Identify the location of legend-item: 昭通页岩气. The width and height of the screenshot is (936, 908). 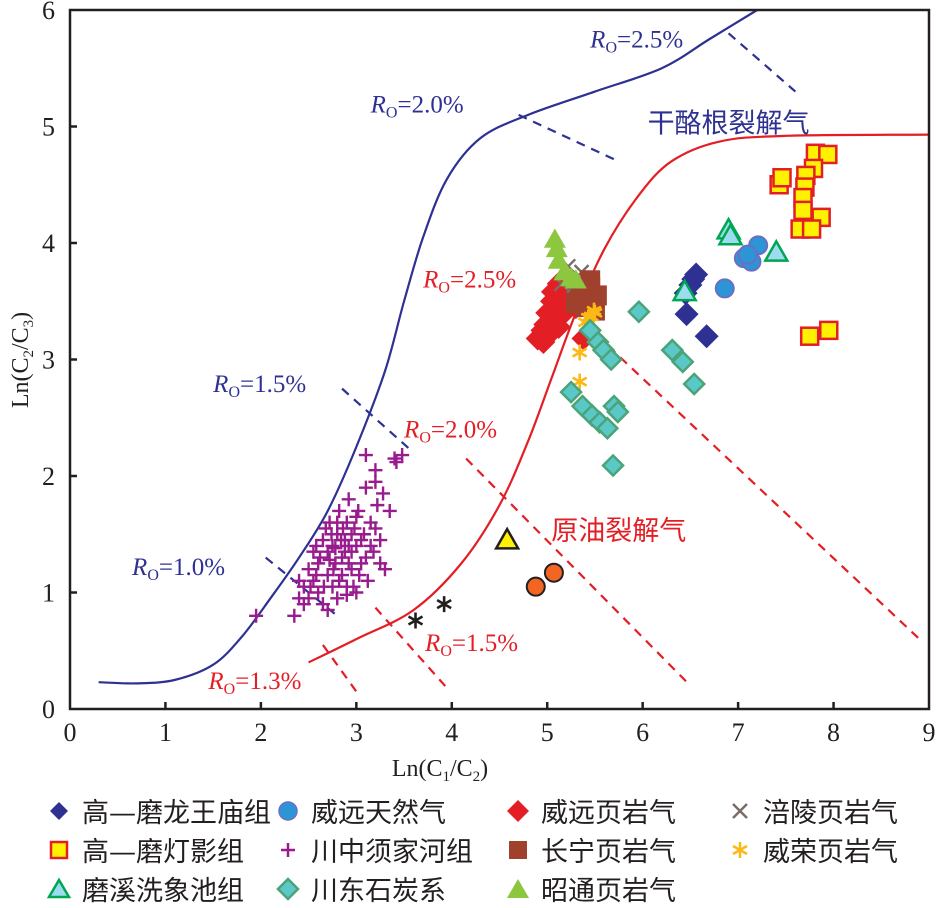
(589, 888).